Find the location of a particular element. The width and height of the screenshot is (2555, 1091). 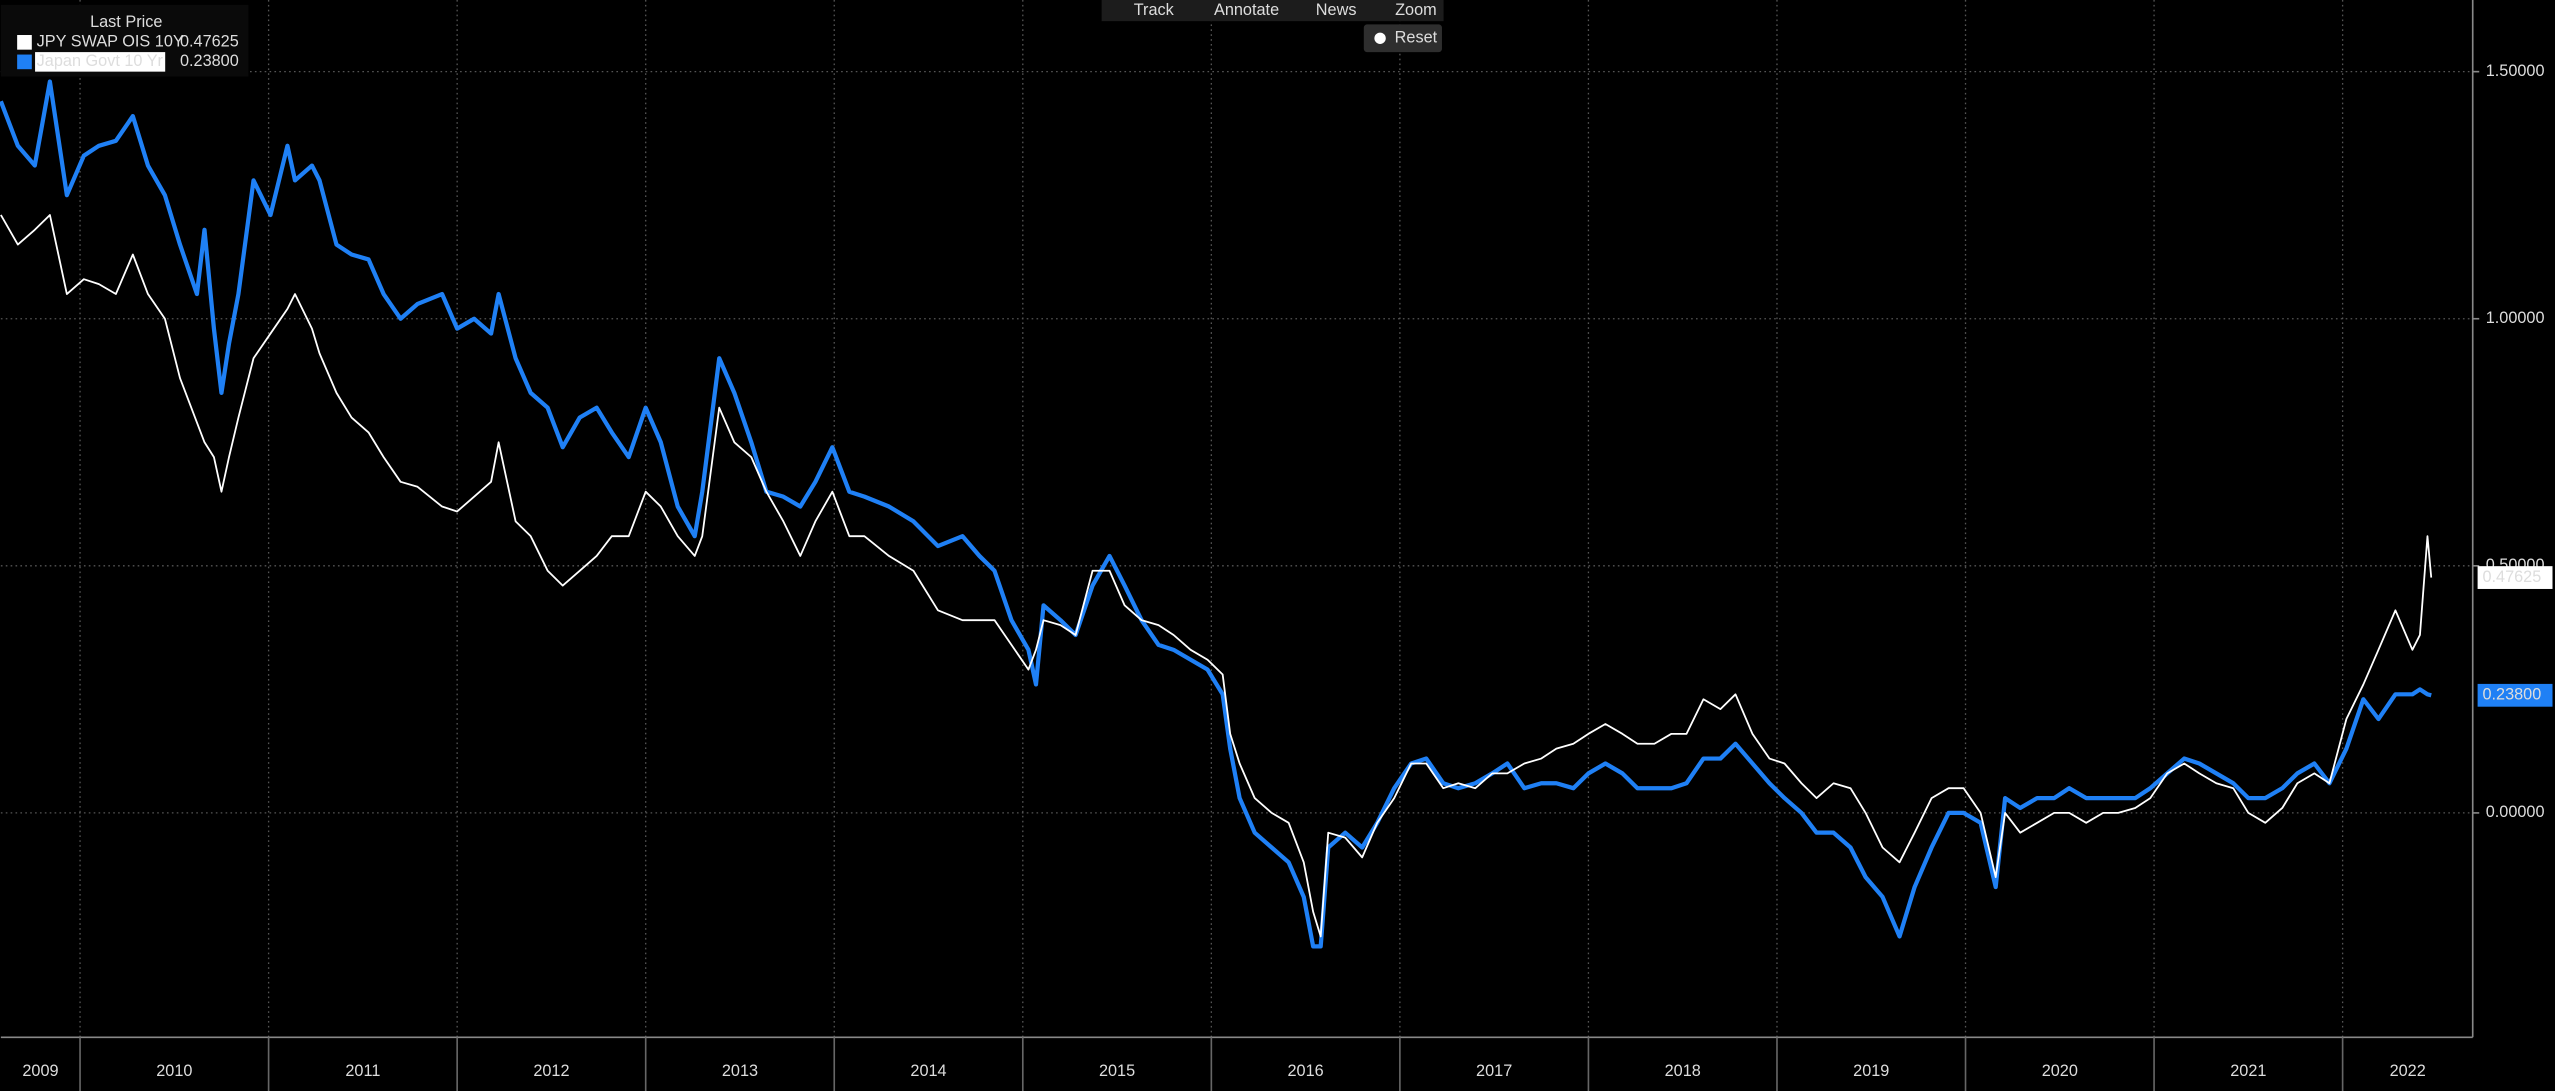

x-tick-label: 2020 is located at coordinates (2060, 1071).